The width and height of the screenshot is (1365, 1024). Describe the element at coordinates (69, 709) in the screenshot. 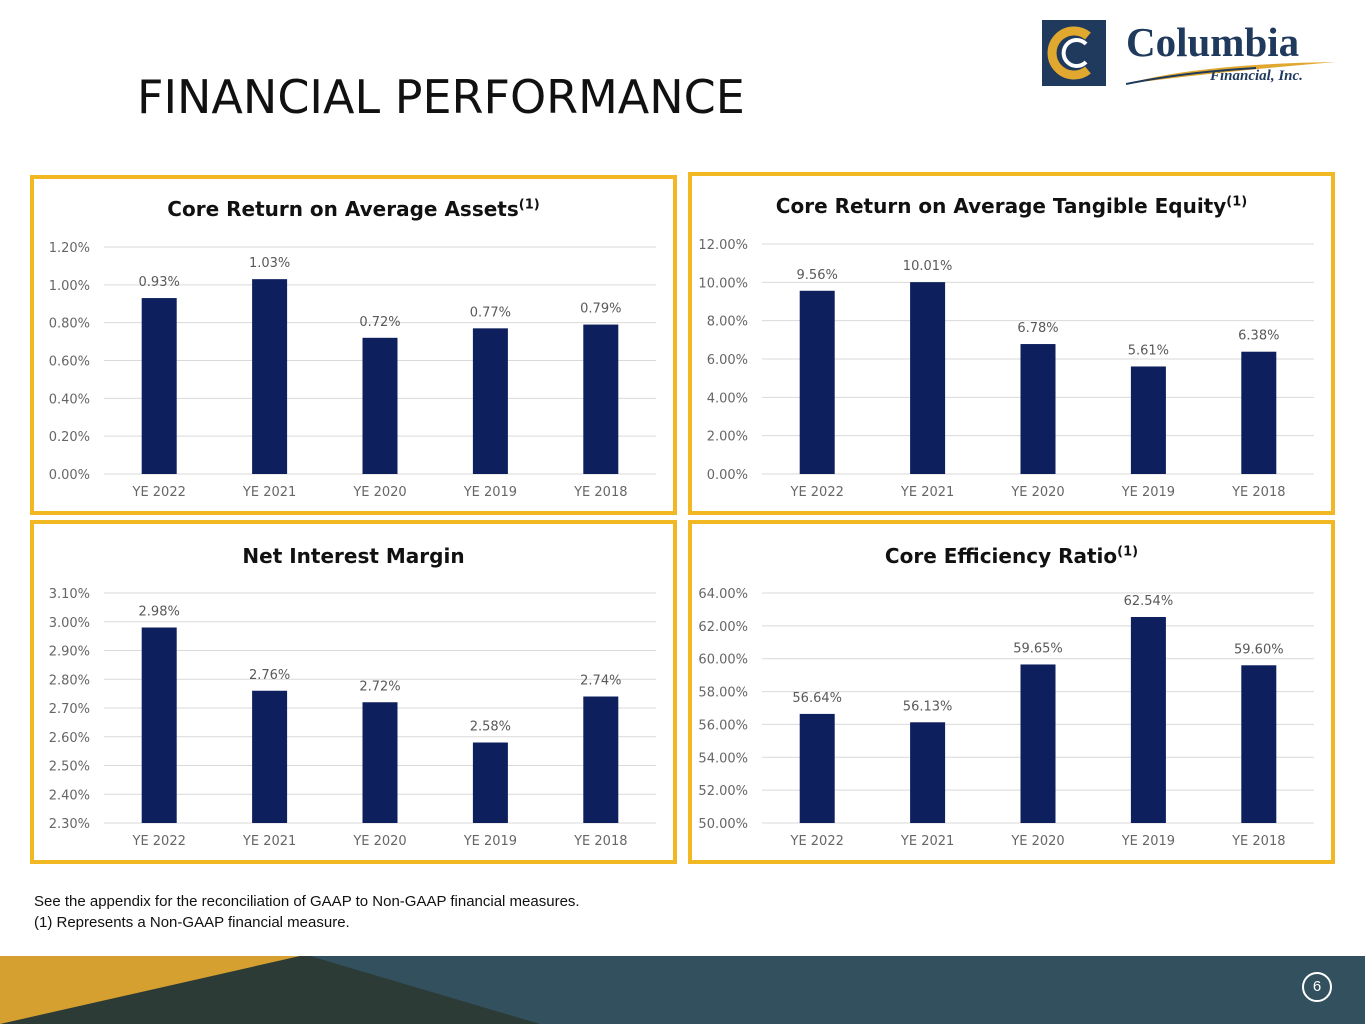

I see `y-tick-label: 2.70%` at that location.